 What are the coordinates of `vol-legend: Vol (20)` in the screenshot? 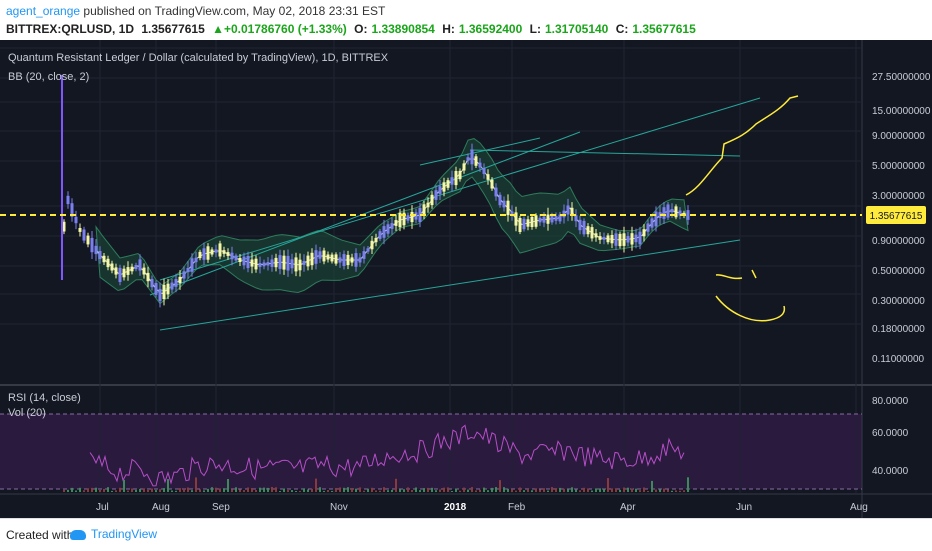 It's located at (27, 413).